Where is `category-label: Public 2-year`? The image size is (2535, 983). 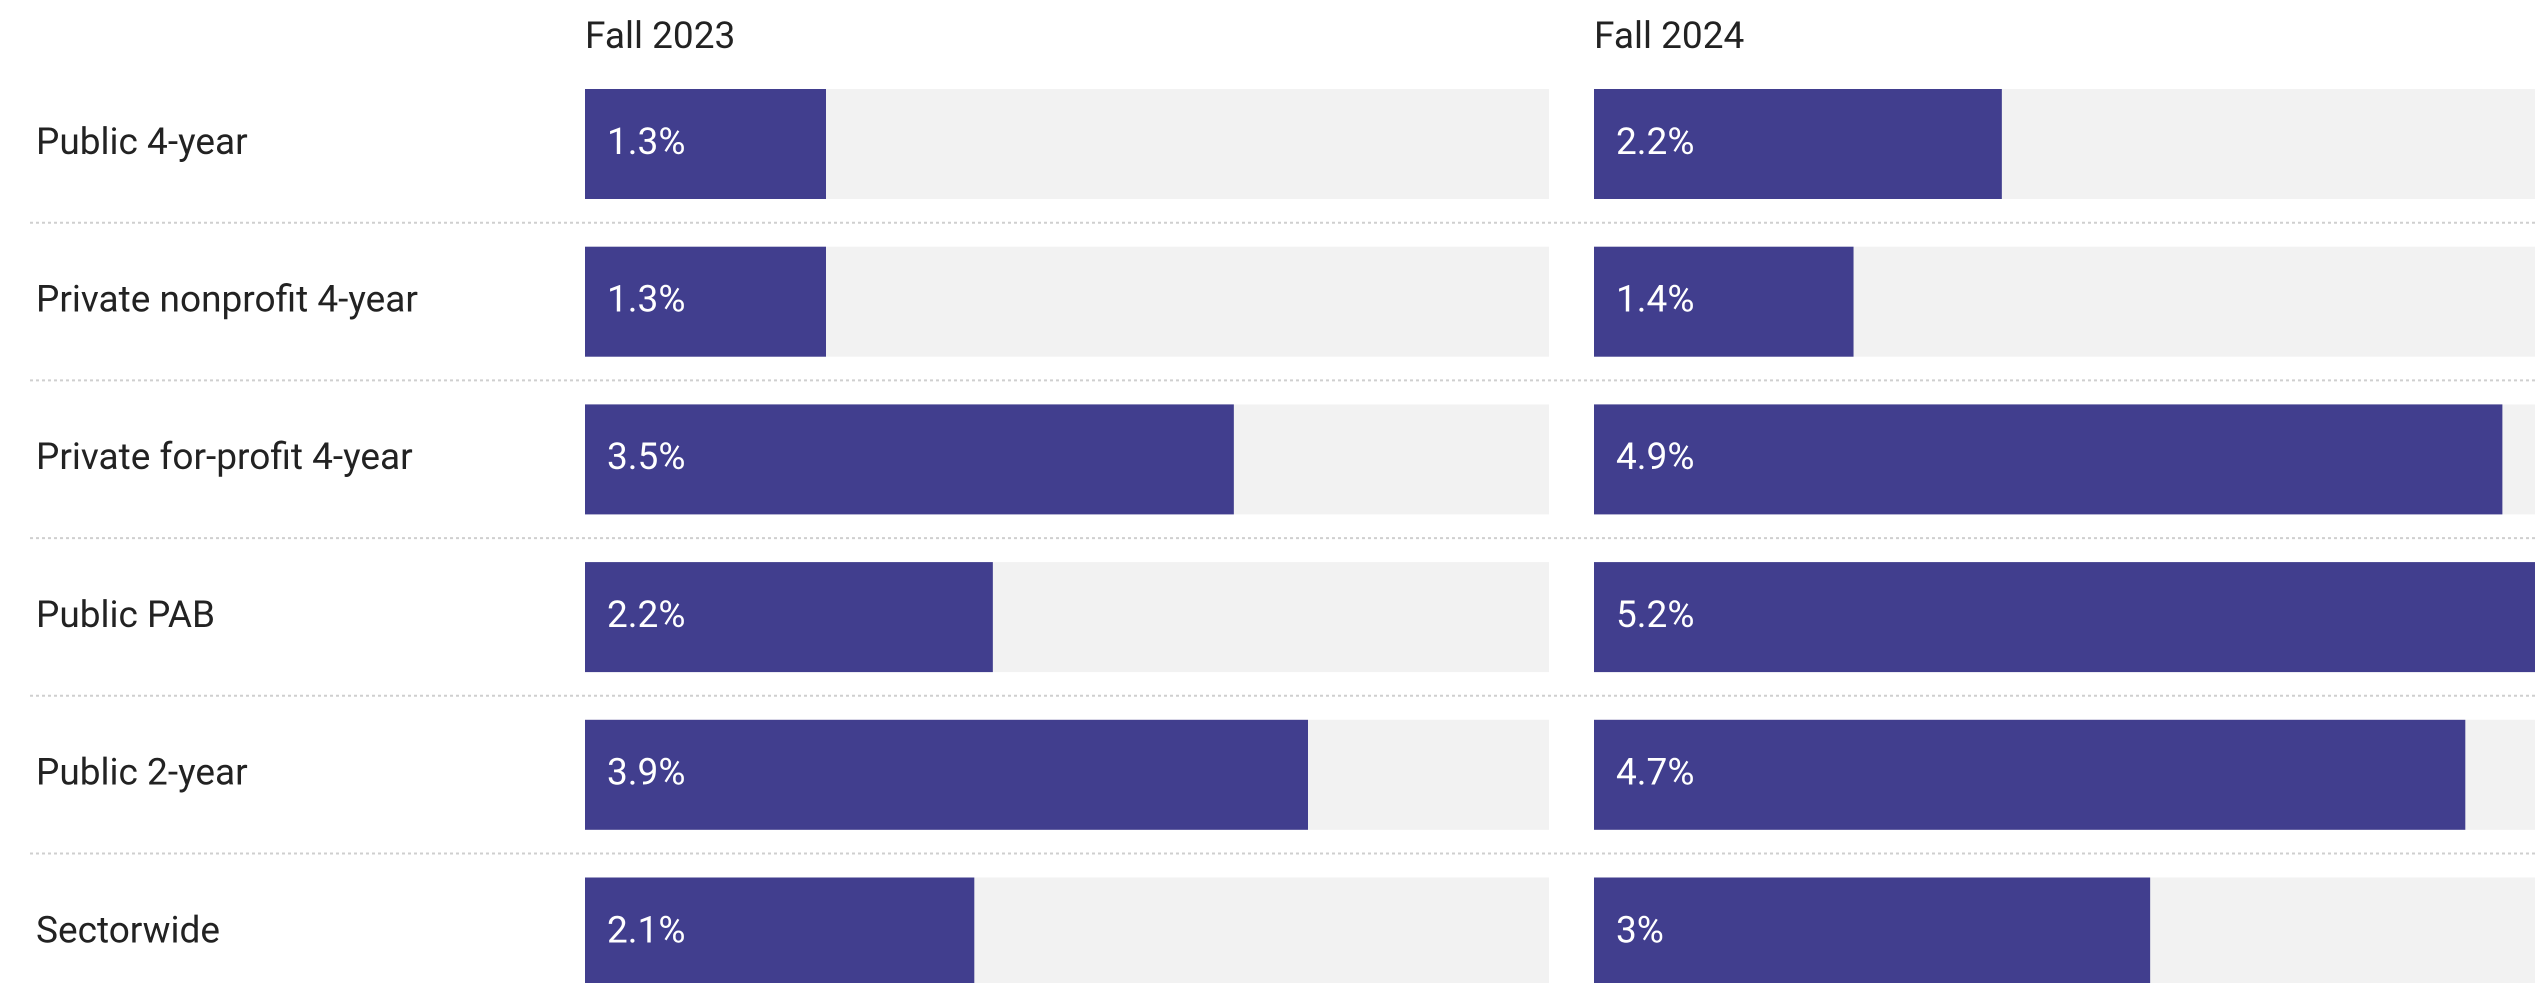
category-label: Public 2-year is located at coordinates (142, 773).